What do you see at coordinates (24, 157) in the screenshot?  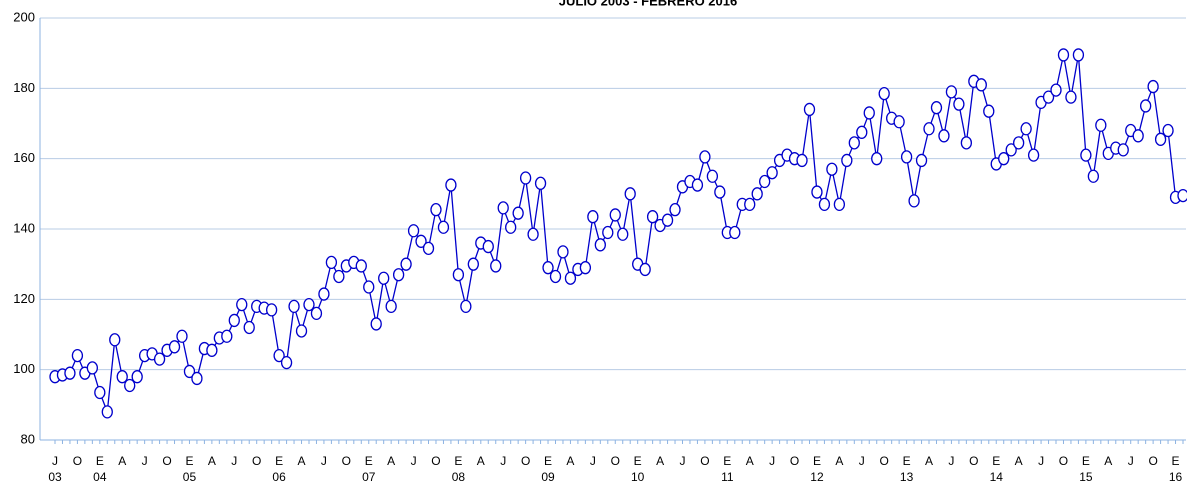 I see `y-tick-label: 160` at bounding box center [24, 157].